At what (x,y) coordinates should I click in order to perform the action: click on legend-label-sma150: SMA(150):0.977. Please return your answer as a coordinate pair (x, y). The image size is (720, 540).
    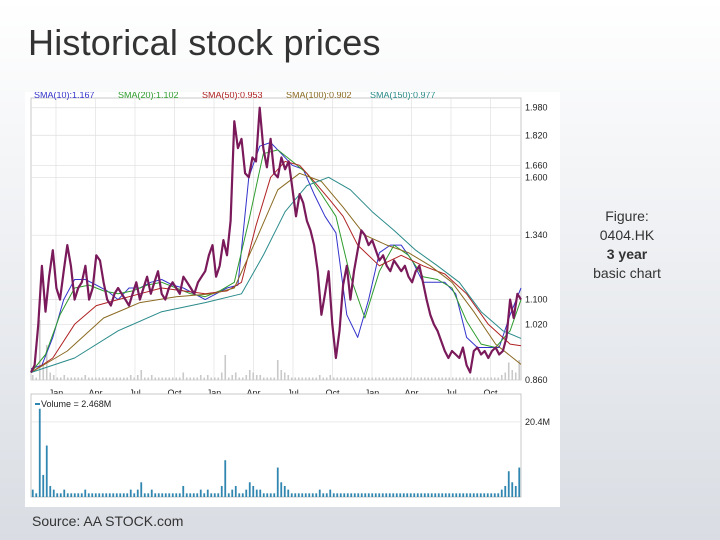
    Looking at the image, I should click on (403, 96).